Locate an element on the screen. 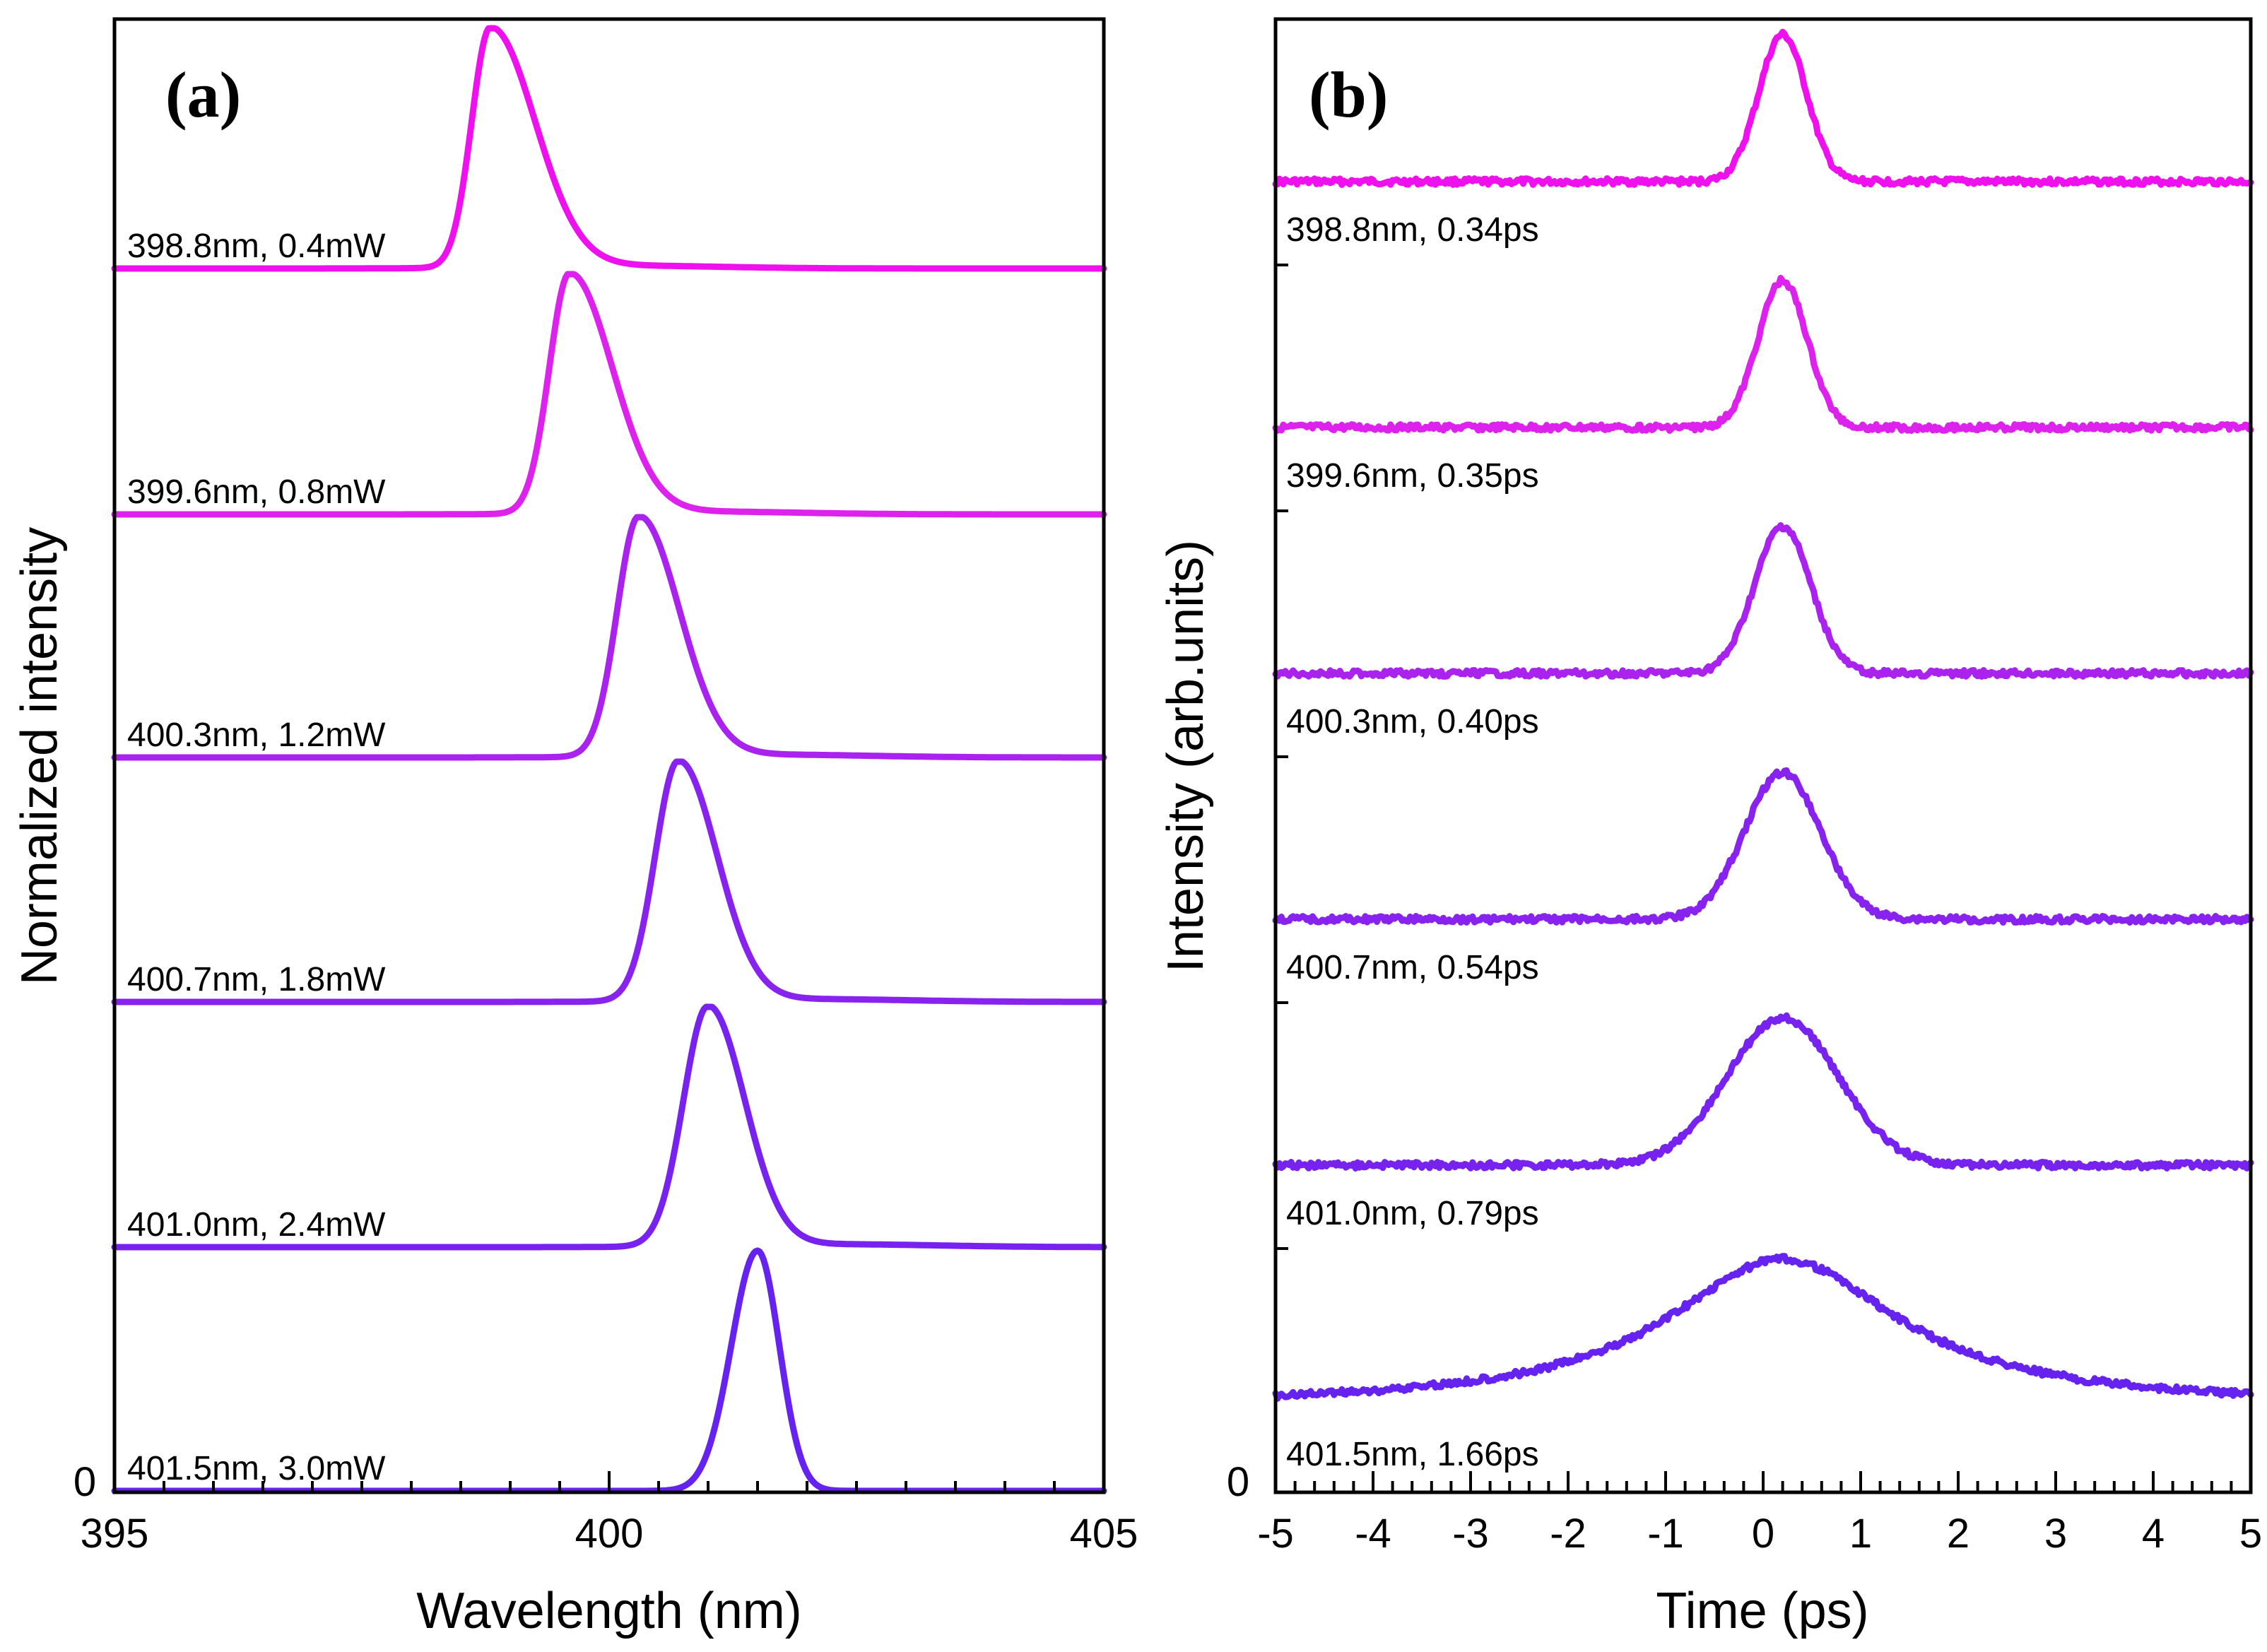  panel-b-x-ticks is located at coordinates (1763, 1481).